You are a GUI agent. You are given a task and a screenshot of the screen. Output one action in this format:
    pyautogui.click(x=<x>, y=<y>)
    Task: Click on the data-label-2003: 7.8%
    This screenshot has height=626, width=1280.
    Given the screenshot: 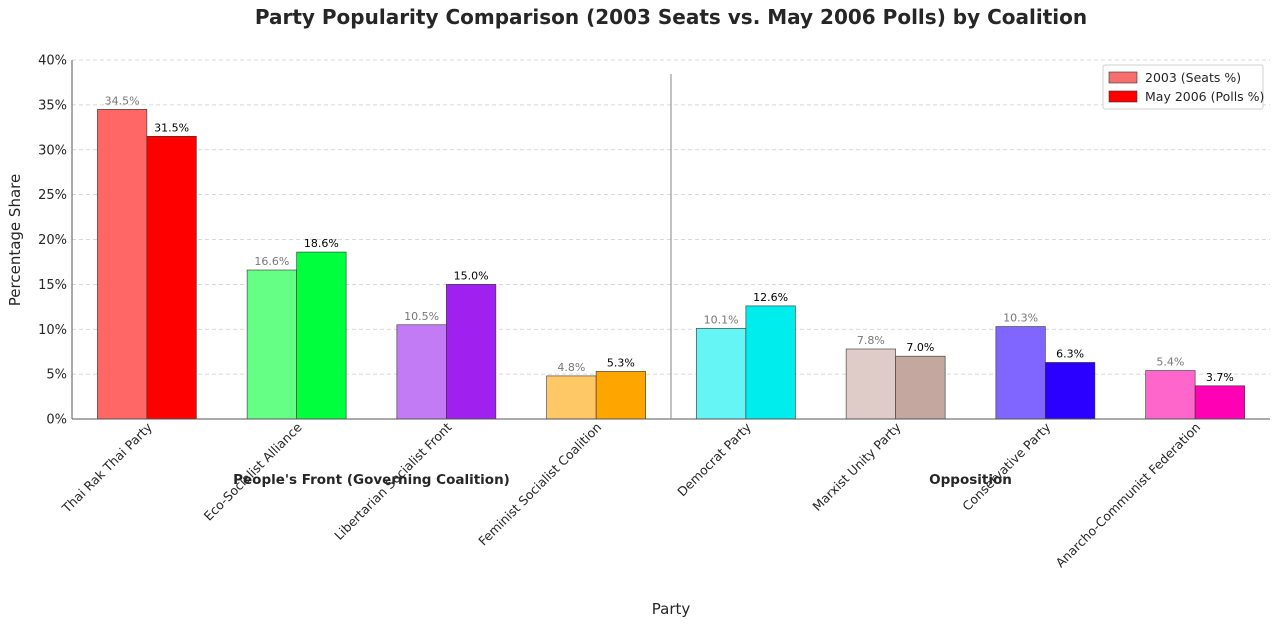 What is the action you would take?
    pyautogui.click(x=871, y=340)
    